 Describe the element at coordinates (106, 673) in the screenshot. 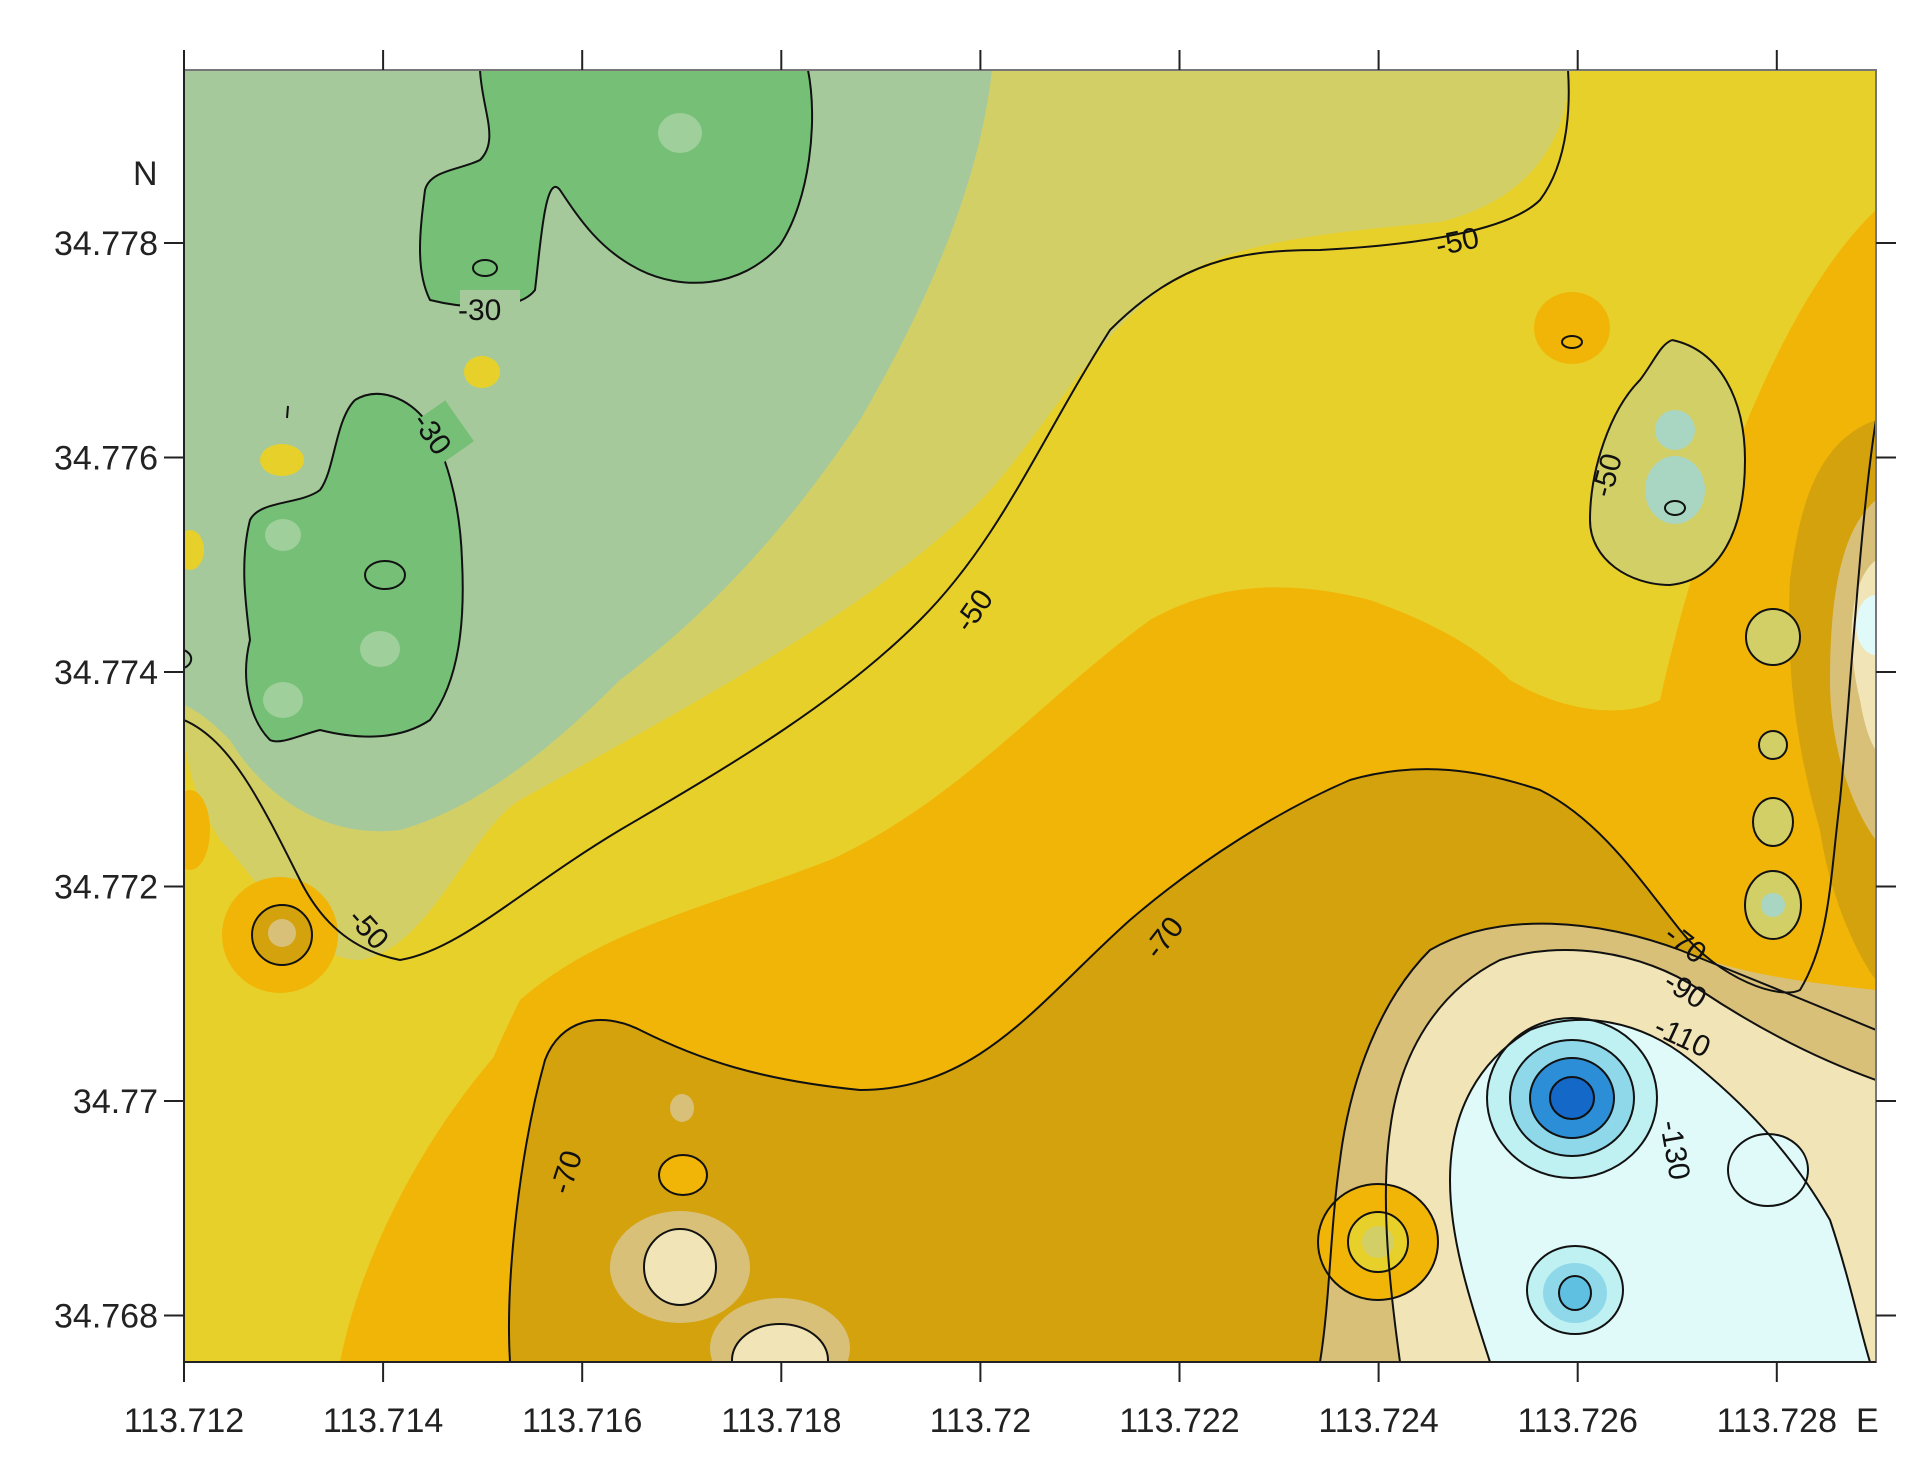

I see `y-tick-label: 34.774` at that location.